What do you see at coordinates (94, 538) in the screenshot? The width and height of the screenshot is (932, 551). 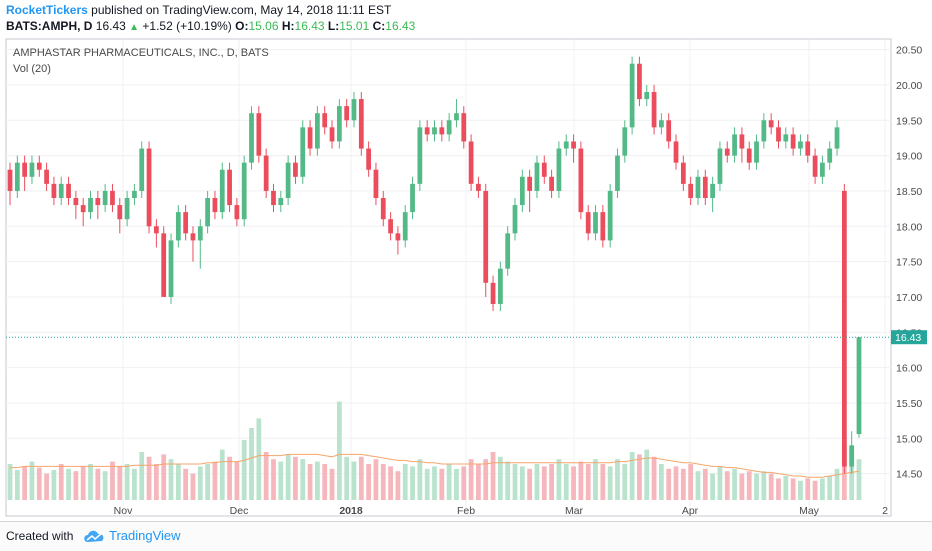 I see `tradingview-cloud-icon` at bounding box center [94, 538].